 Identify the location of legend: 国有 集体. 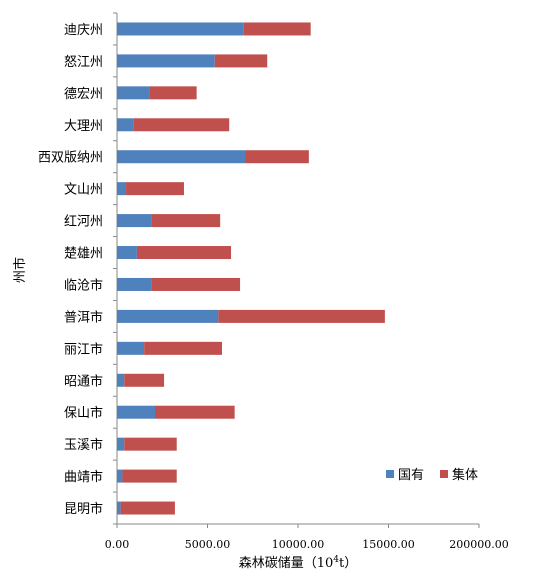
(432, 475).